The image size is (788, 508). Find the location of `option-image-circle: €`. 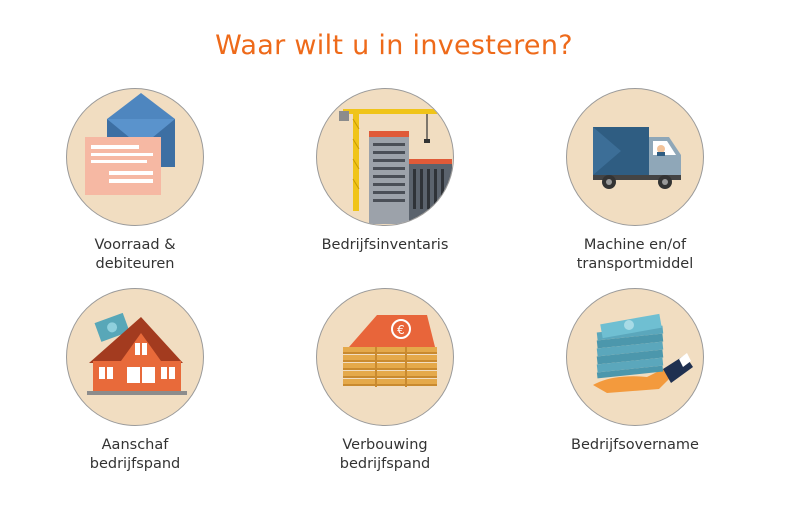

option-image-circle: € is located at coordinates (385, 357).